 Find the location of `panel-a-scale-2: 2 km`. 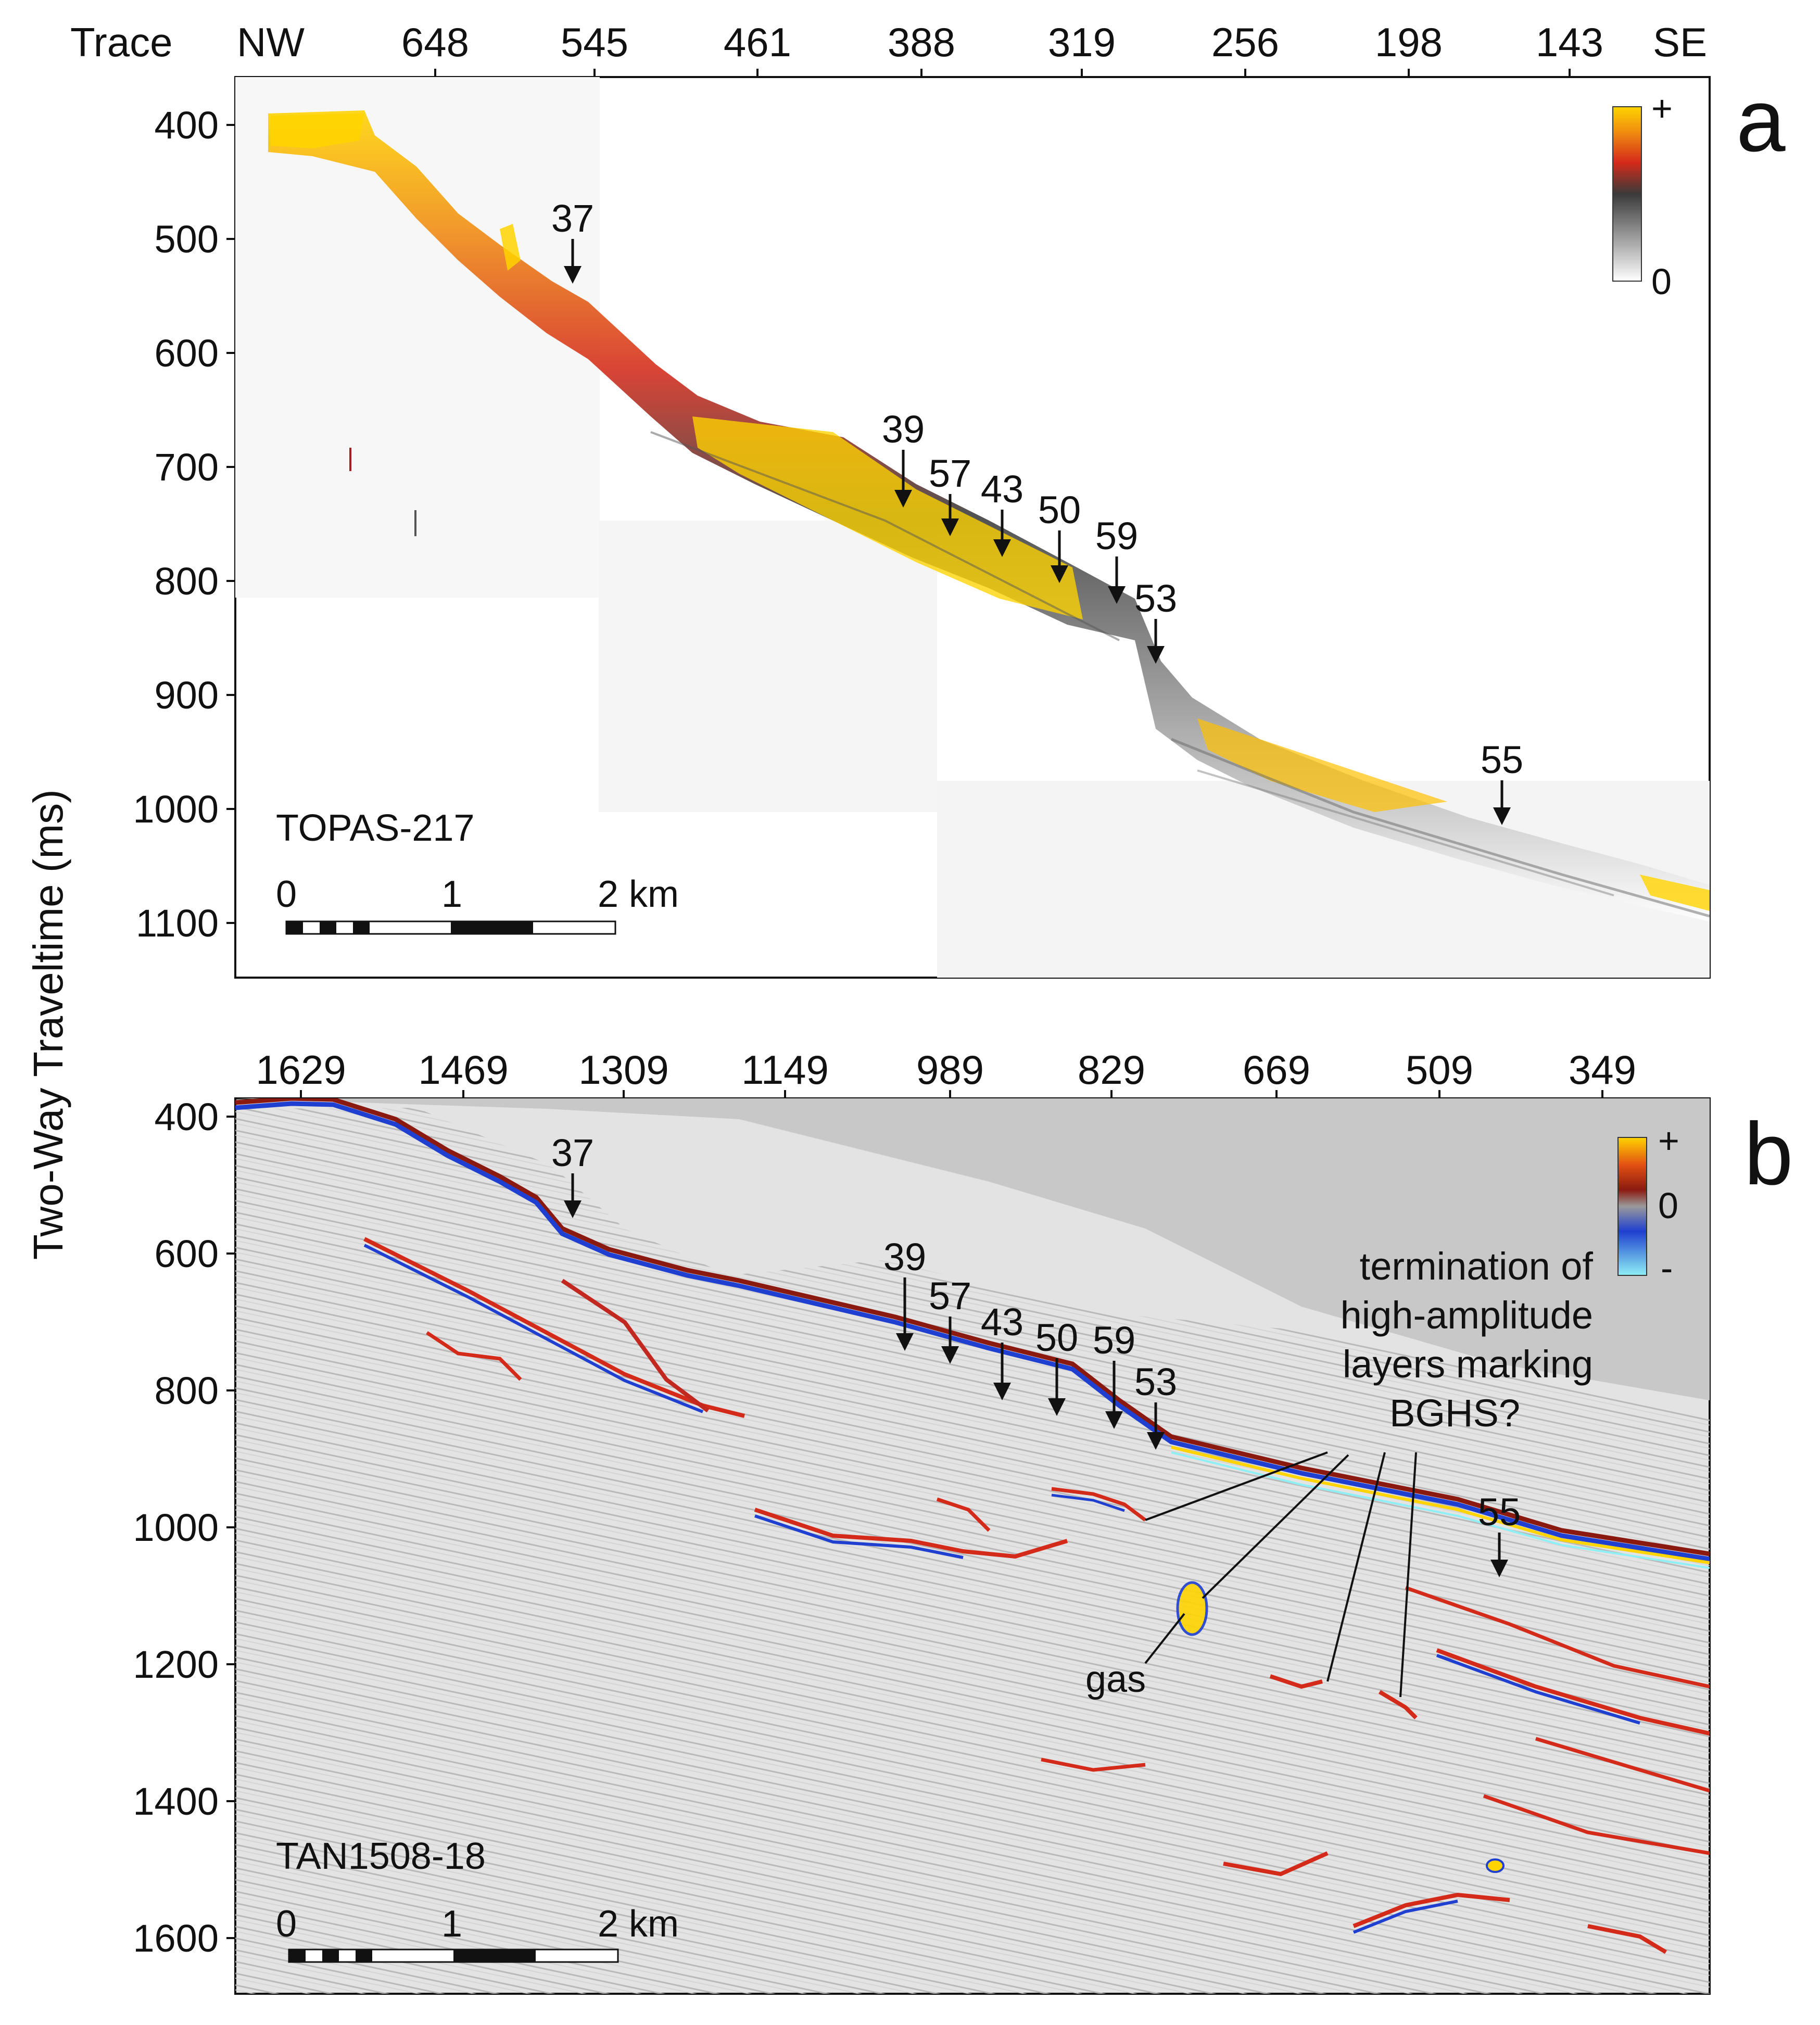

panel-a-scale-2: 2 km is located at coordinates (639, 894).